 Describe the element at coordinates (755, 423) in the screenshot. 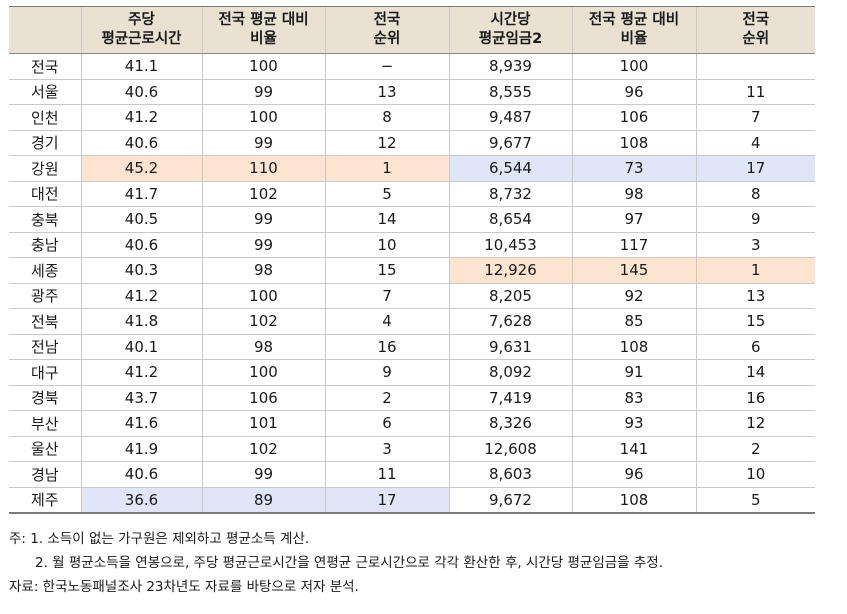

I see `wage-rank-cell: 12` at that location.